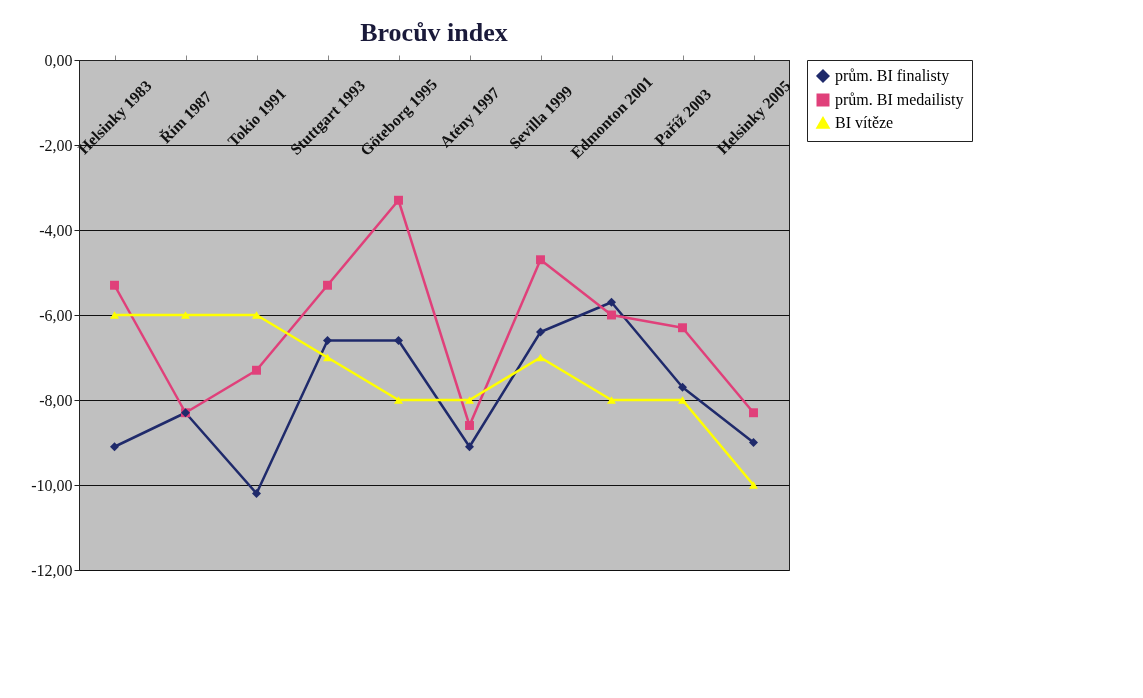 This screenshot has height=698, width=1143. Describe the element at coordinates (52, 485) in the screenshot. I see `y-tick-label: -10,00` at that location.